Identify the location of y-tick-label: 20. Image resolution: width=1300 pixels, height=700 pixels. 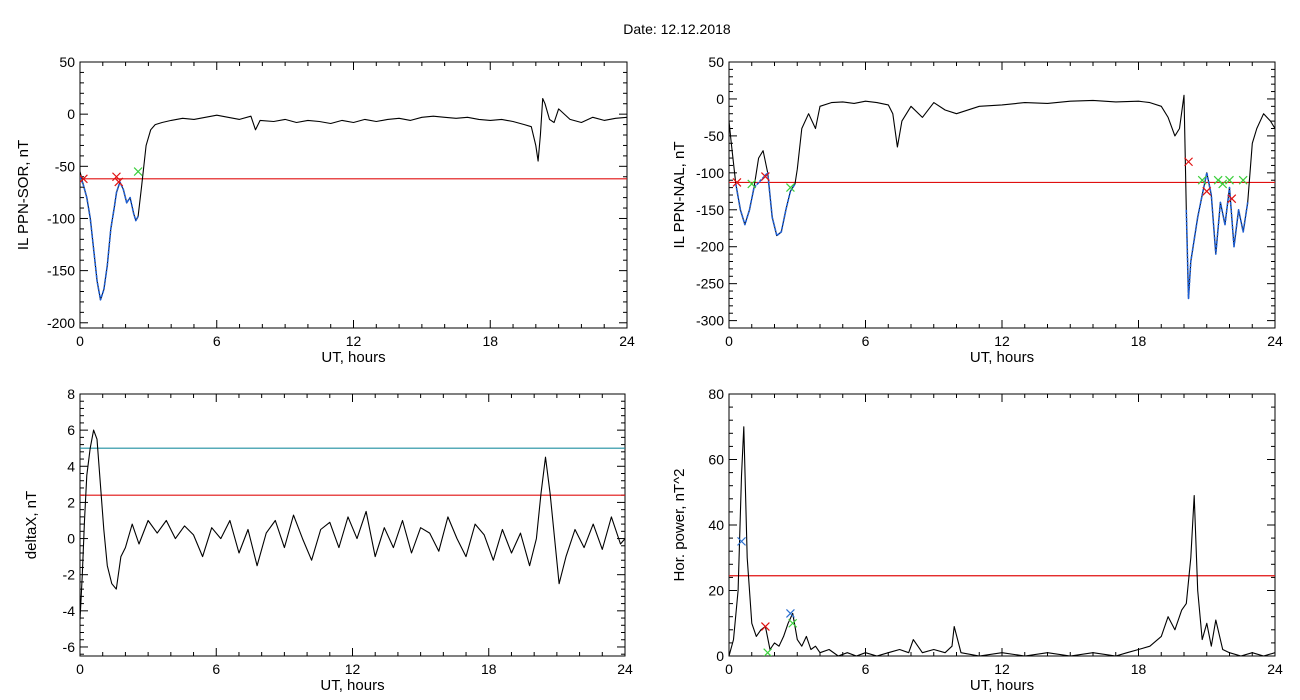
(716, 591).